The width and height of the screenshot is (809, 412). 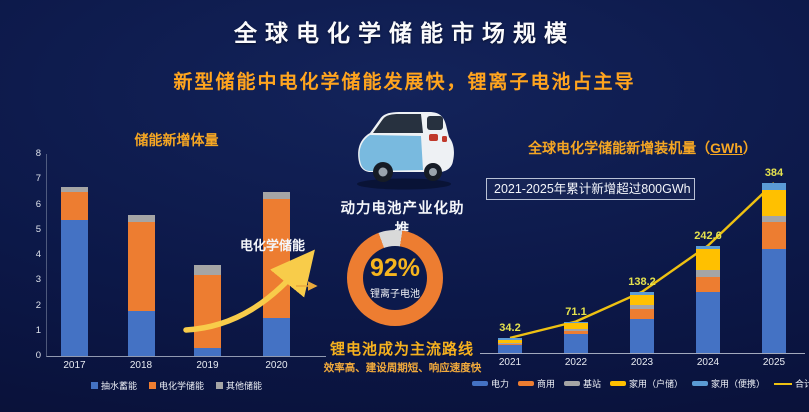 What do you see at coordinates (38, 355) in the screenshot?
I see `y-axis-label: 0` at bounding box center [38, 355].